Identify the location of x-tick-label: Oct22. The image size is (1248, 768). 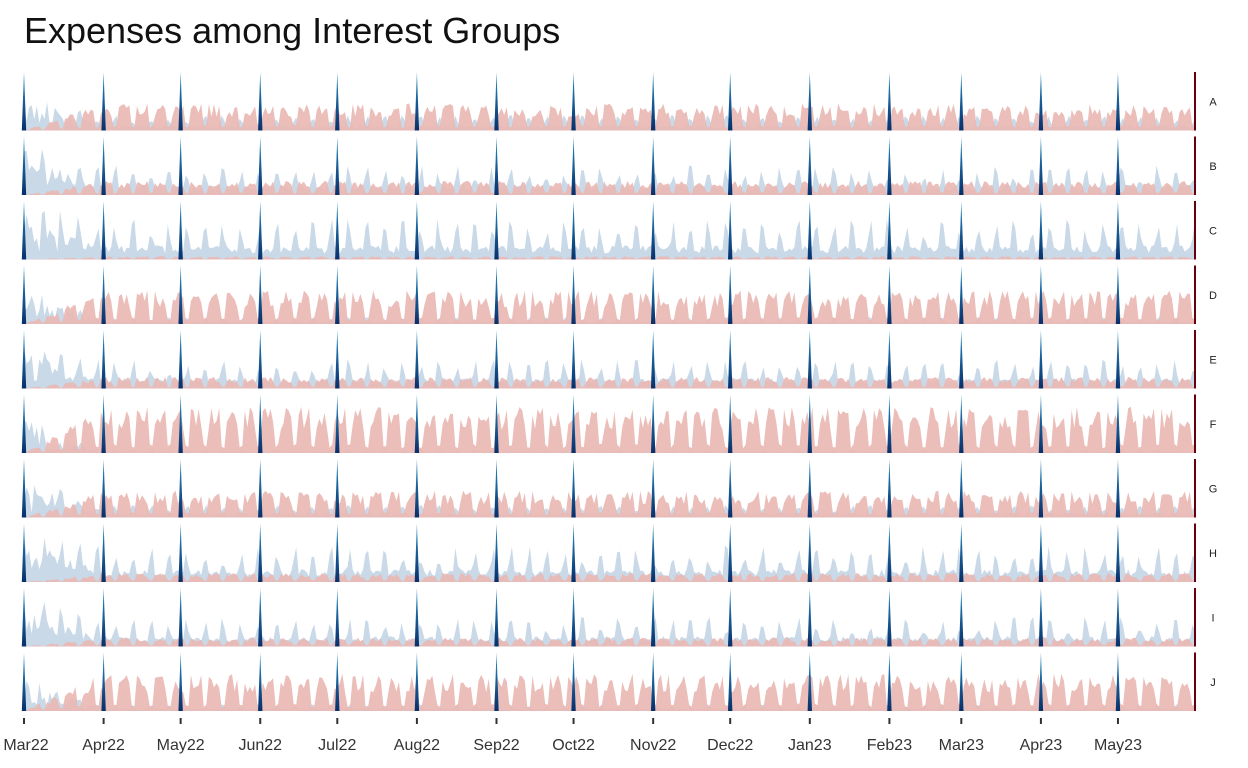
(573, 745).